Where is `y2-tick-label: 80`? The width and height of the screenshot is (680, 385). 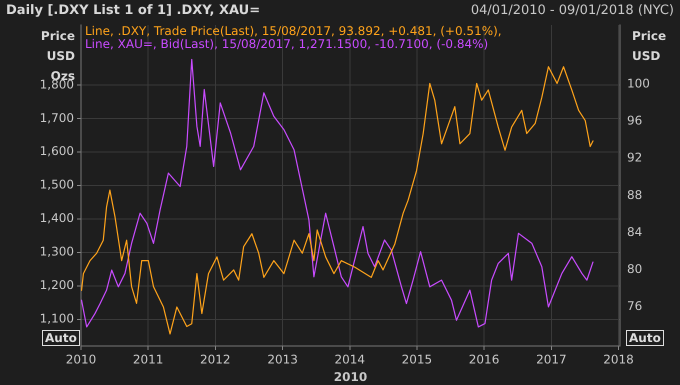
y2-tick-label: 80 is located at coordinates (634, 269).